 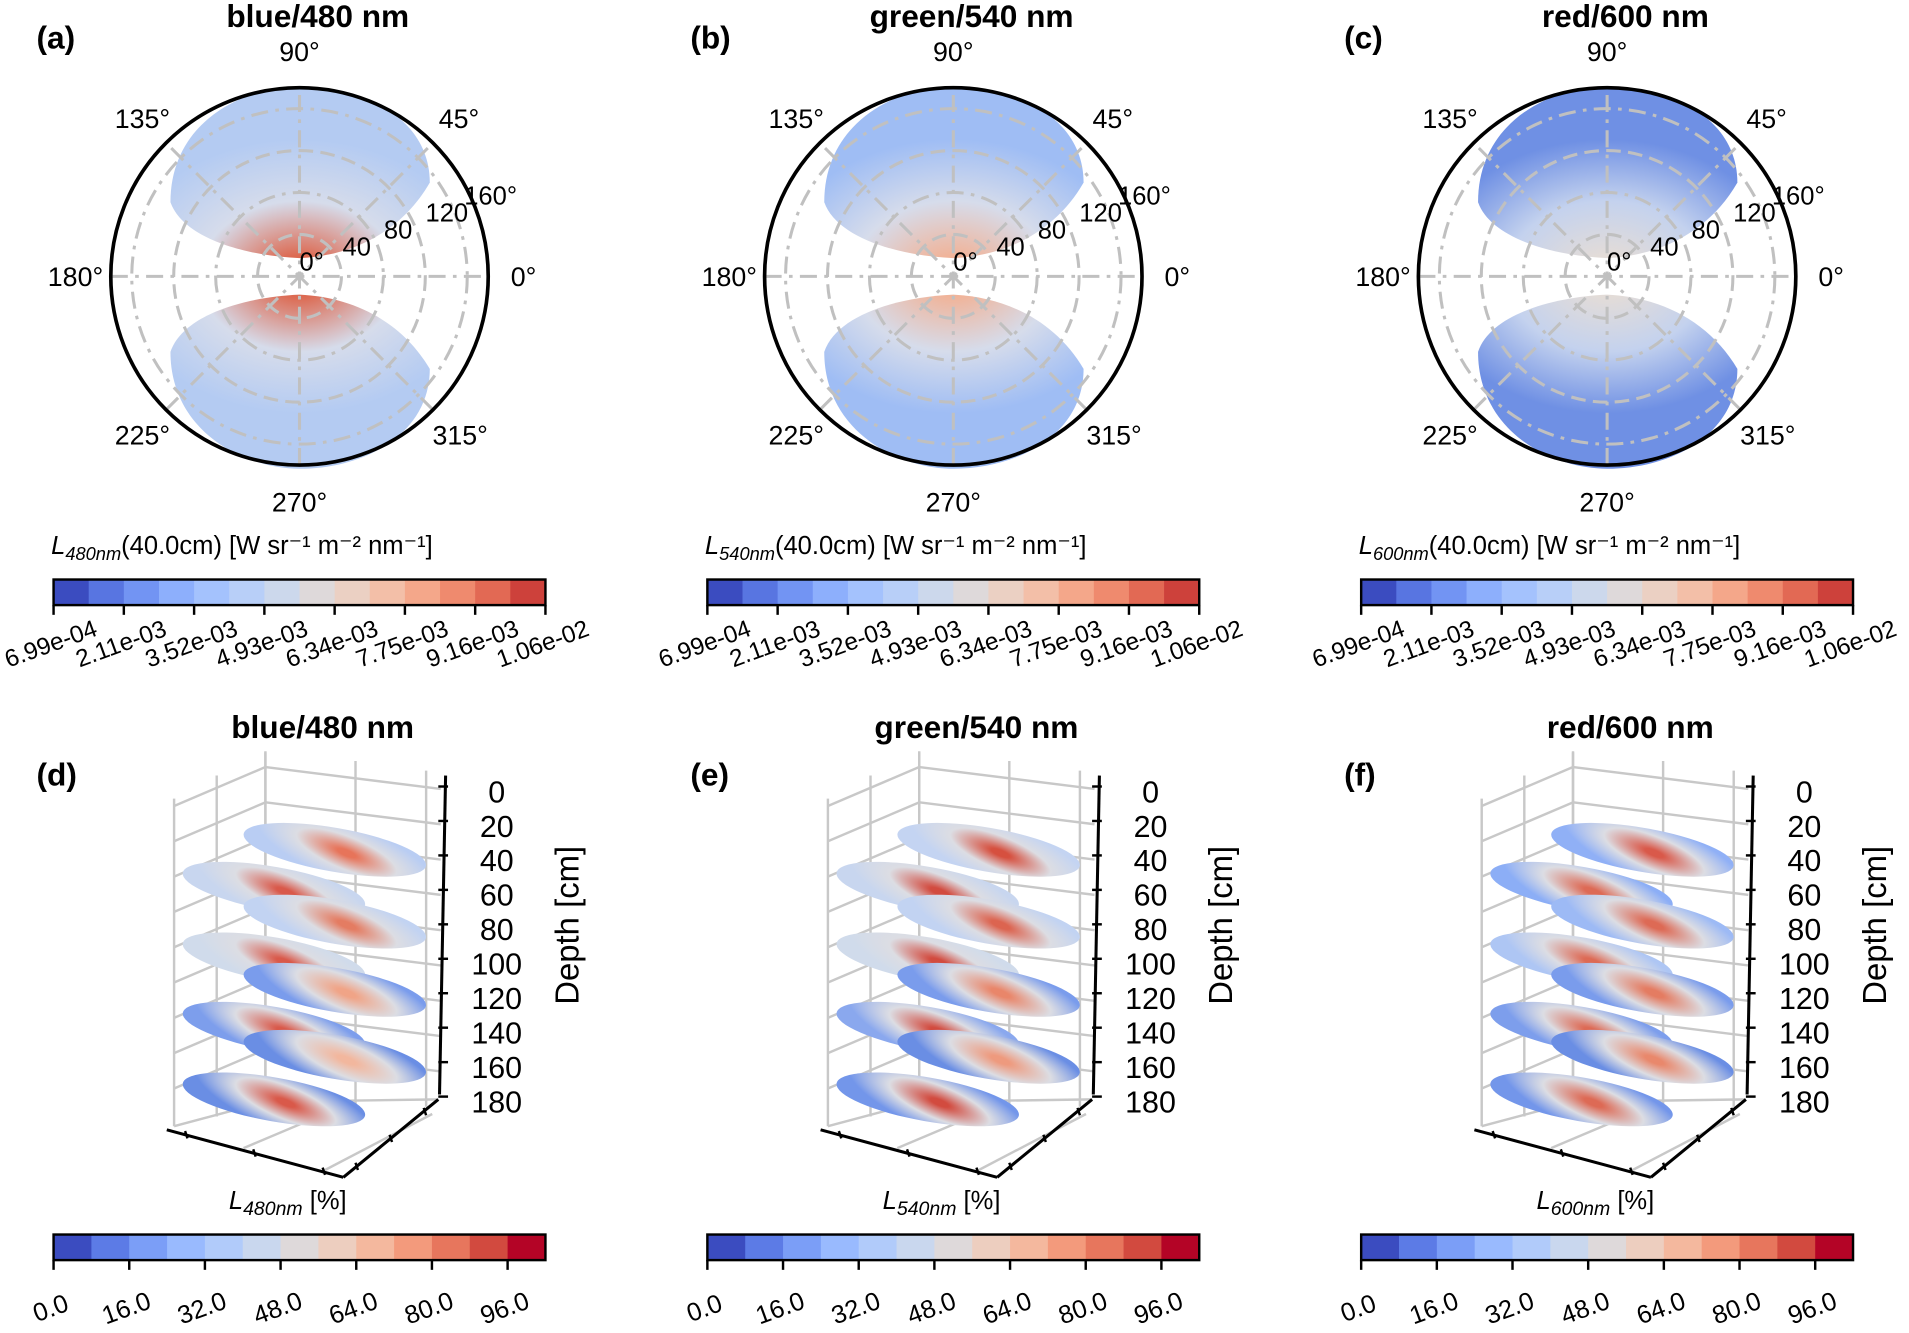 I want to click on panel-label: (c), so click(x=1363, y=38).